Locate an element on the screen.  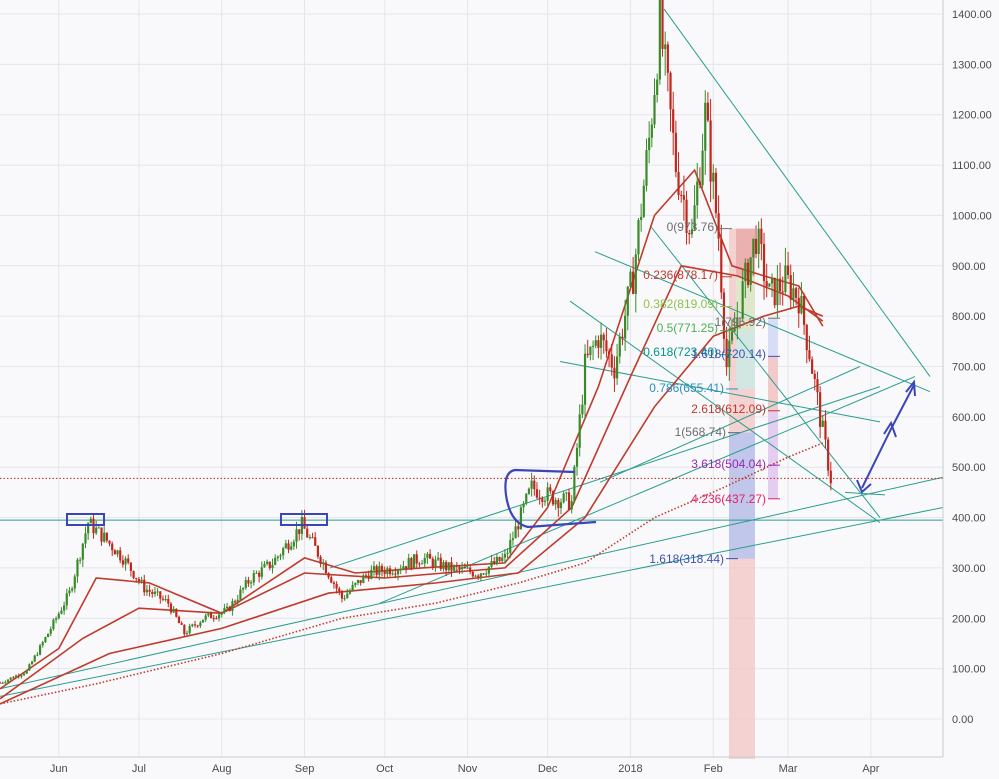
fib-level-label: 4.236(437.27) is located at coordinates (728, 499).